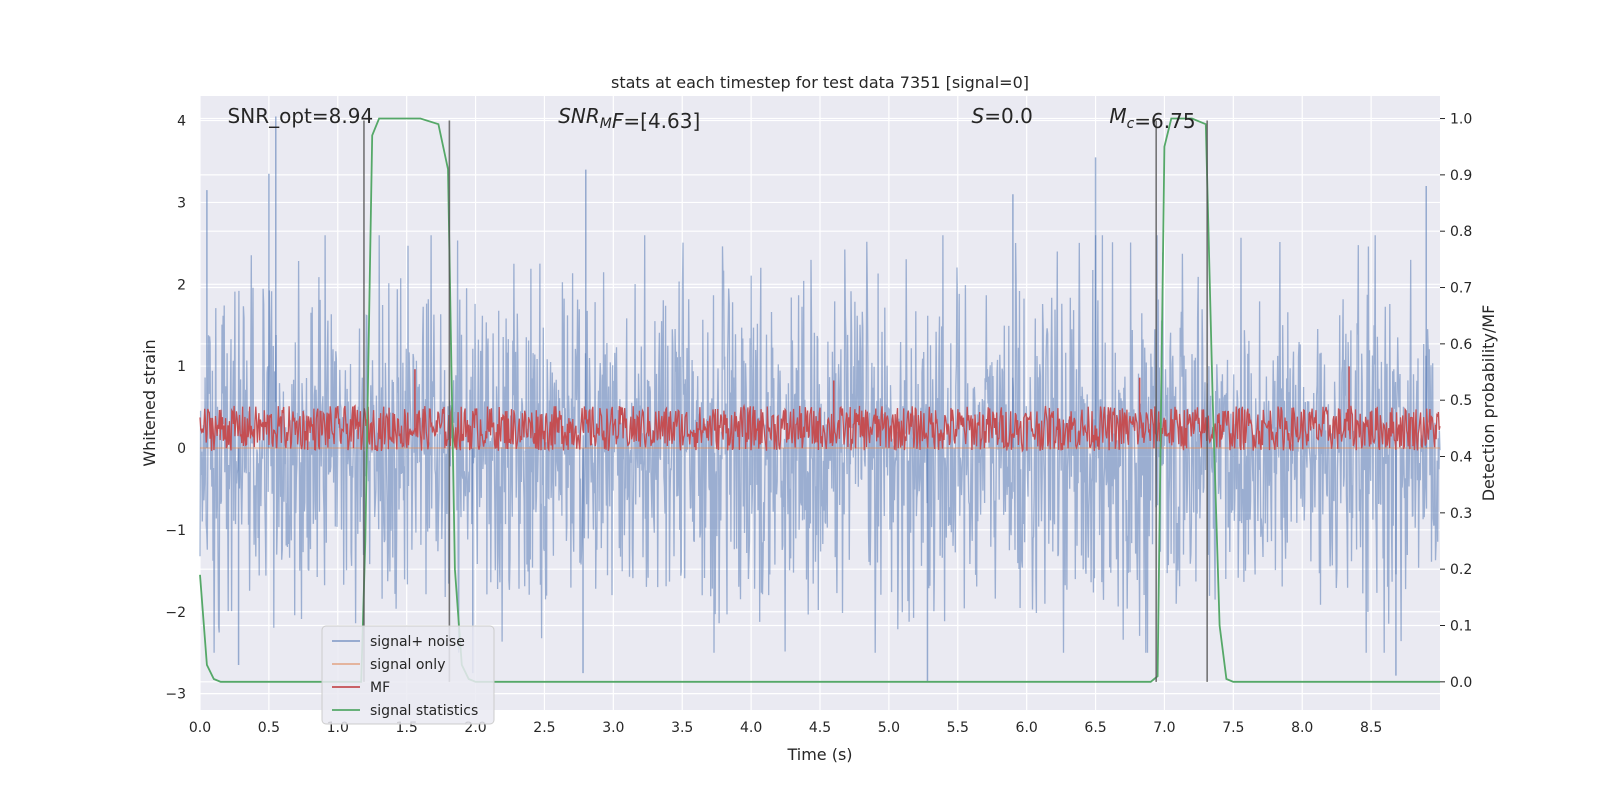 Image resolution: width=1600 pixels, height=800 pixels. What do you see at coordinates (181, 367) in the screenshot?
I see `y-tick-label: 1` at bounding box center [181, 367].